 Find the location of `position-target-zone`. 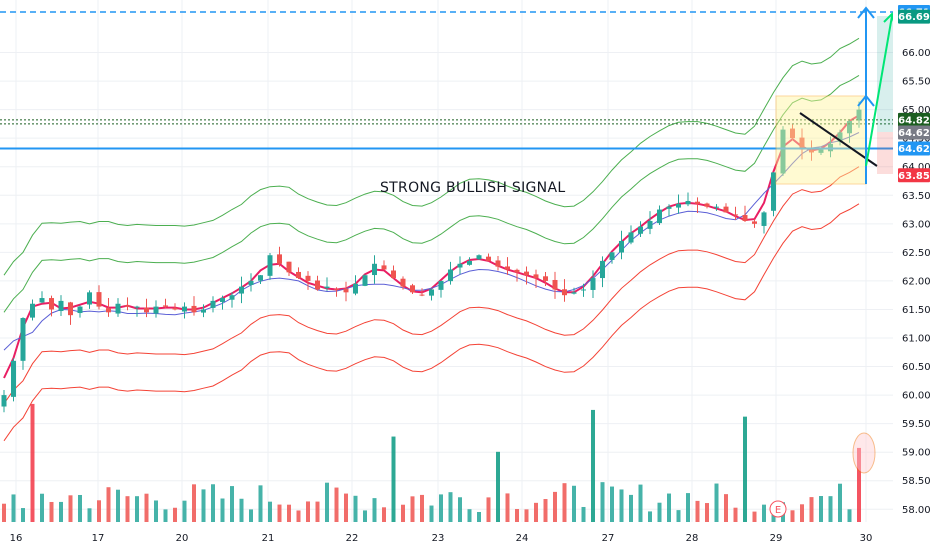

position-target-zone is located at coordinates (885, 74).